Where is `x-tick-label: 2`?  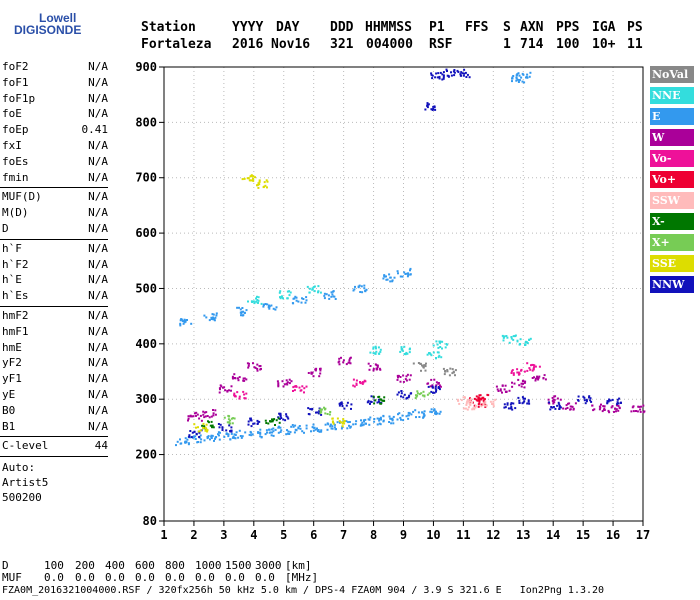 x-tick-label: 2 is located at coordinates (193, 535).